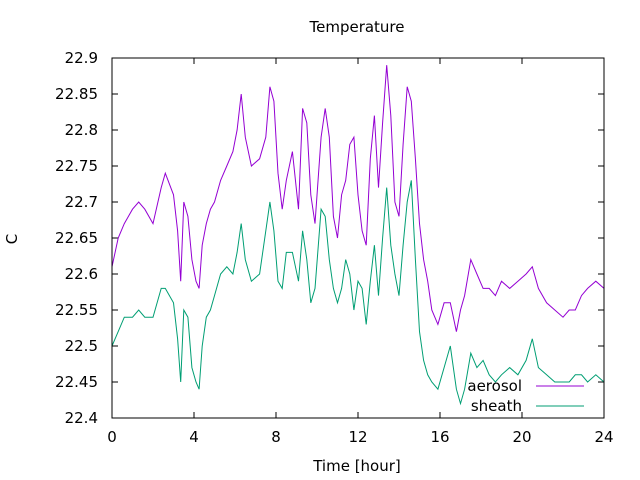  What do you see at coordinates (81, 130) in the screenshot?
I see `y-tick-label: 22.8` at bounding box center [81, 130].